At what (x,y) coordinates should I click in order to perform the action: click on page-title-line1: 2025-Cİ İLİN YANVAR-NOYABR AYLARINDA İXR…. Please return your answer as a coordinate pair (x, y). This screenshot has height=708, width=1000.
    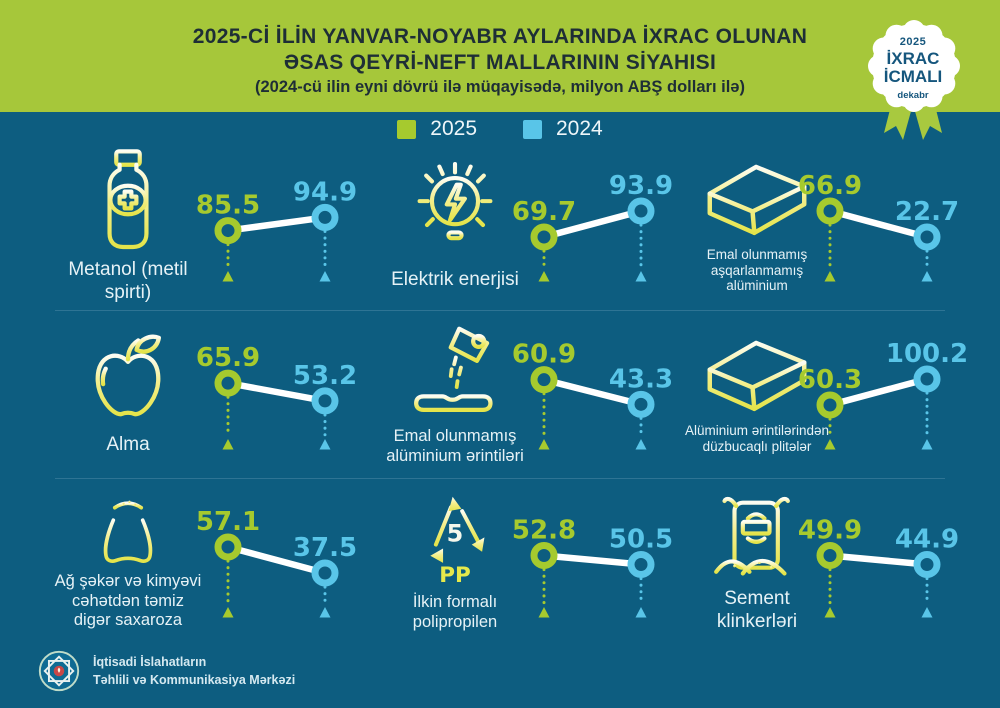
    Looking at the image, I should click on (500, 36).